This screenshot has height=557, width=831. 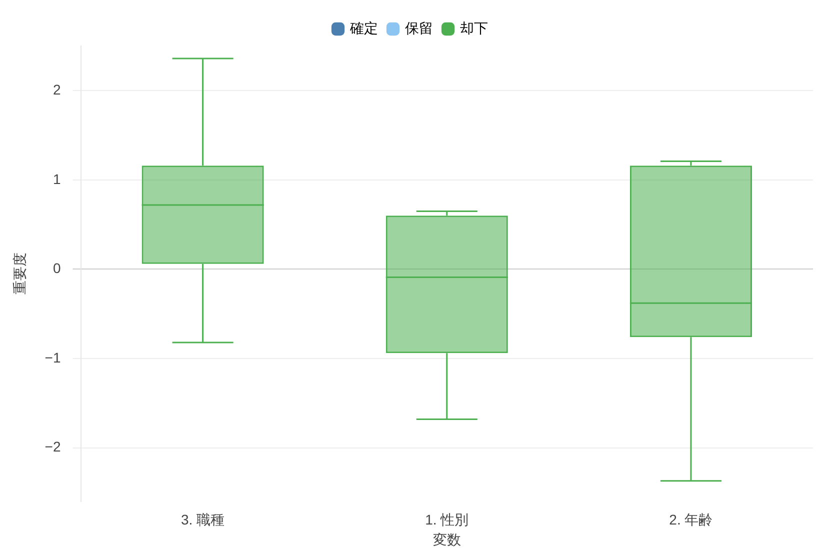 I want to click on legend-label: 確定, so click(x=363, y=28).